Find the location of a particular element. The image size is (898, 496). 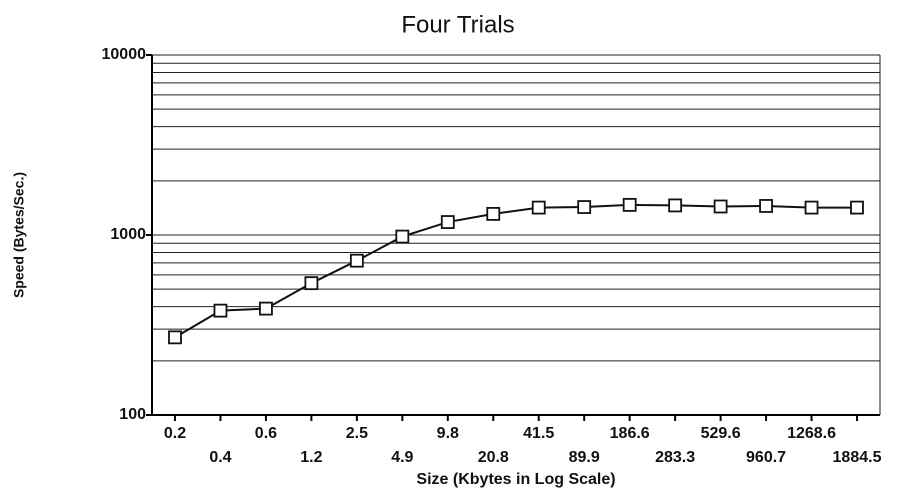

y-tick-label: 10000 is located at coordinates (124, 54).